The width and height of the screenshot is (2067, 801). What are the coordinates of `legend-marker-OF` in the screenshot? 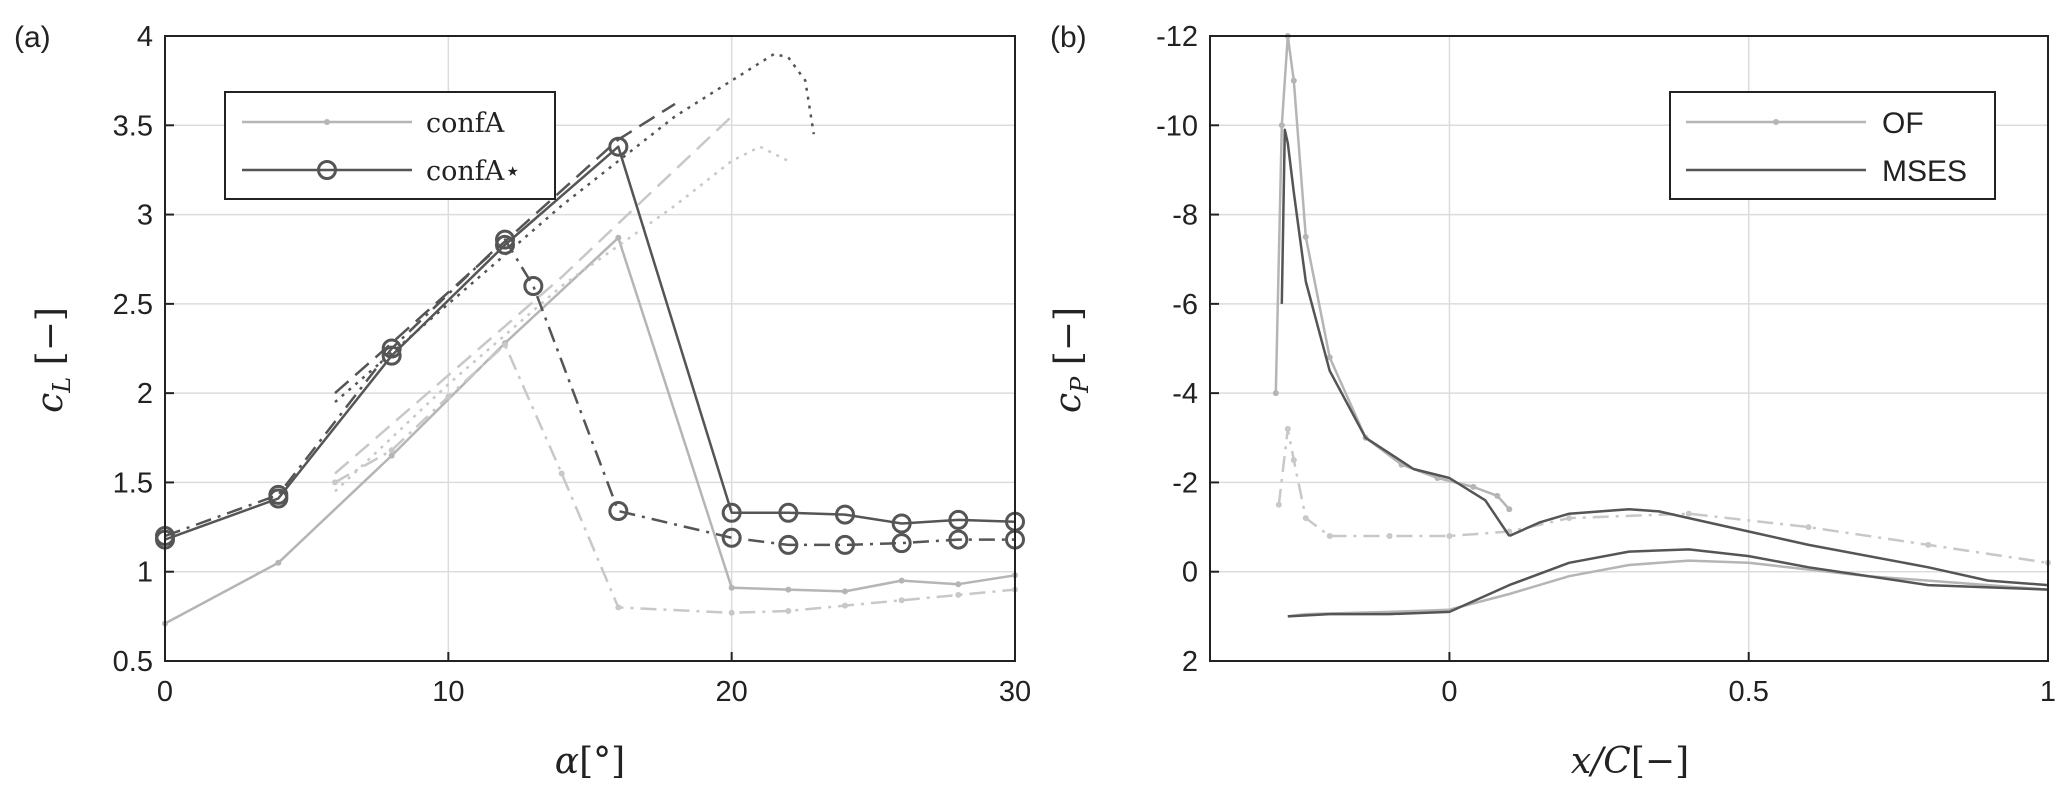 It's located at (1776, 122).